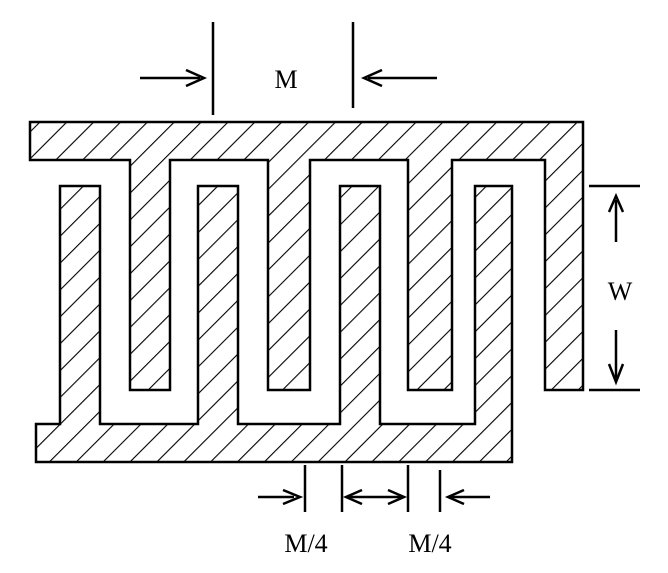  Describe the element at coordinates (196, 78) in the screenshot. I see `m-arrow-left-head` at that location.